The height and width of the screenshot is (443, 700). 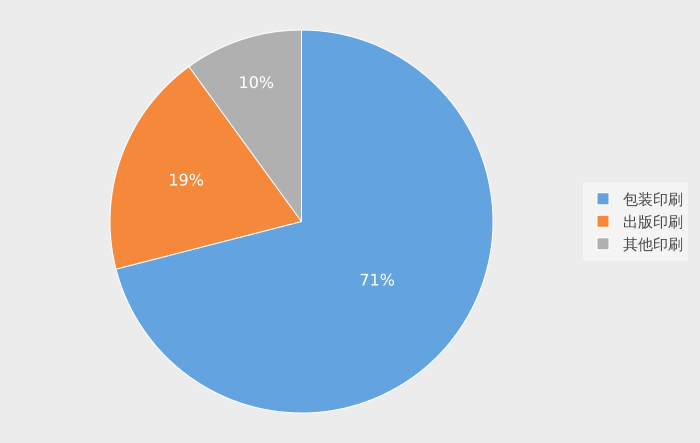 What do you see at coordinates (653, 222) in the screenshot?
I see `legend-label: 出版印刷` at bounding box center [653, 222].